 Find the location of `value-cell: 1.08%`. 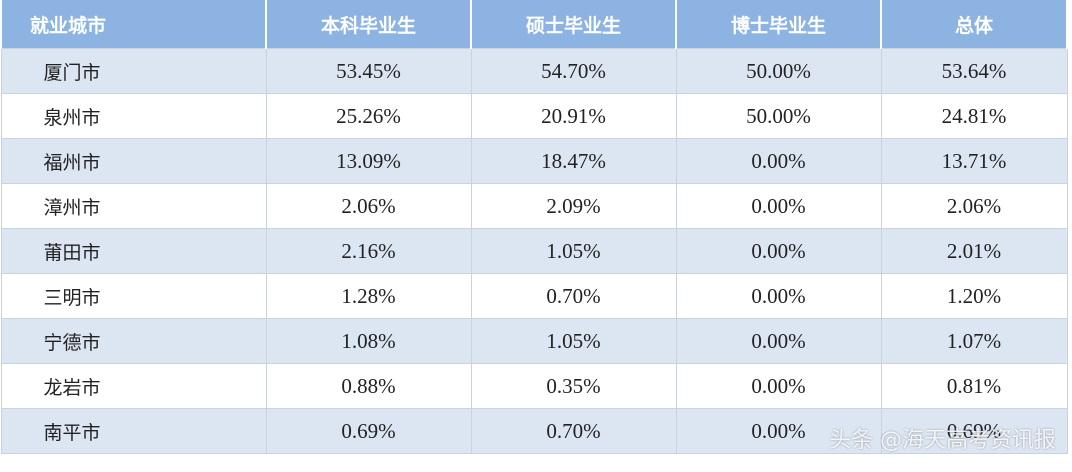

value-cell: 1.08% is located at coordinates (368, 341).